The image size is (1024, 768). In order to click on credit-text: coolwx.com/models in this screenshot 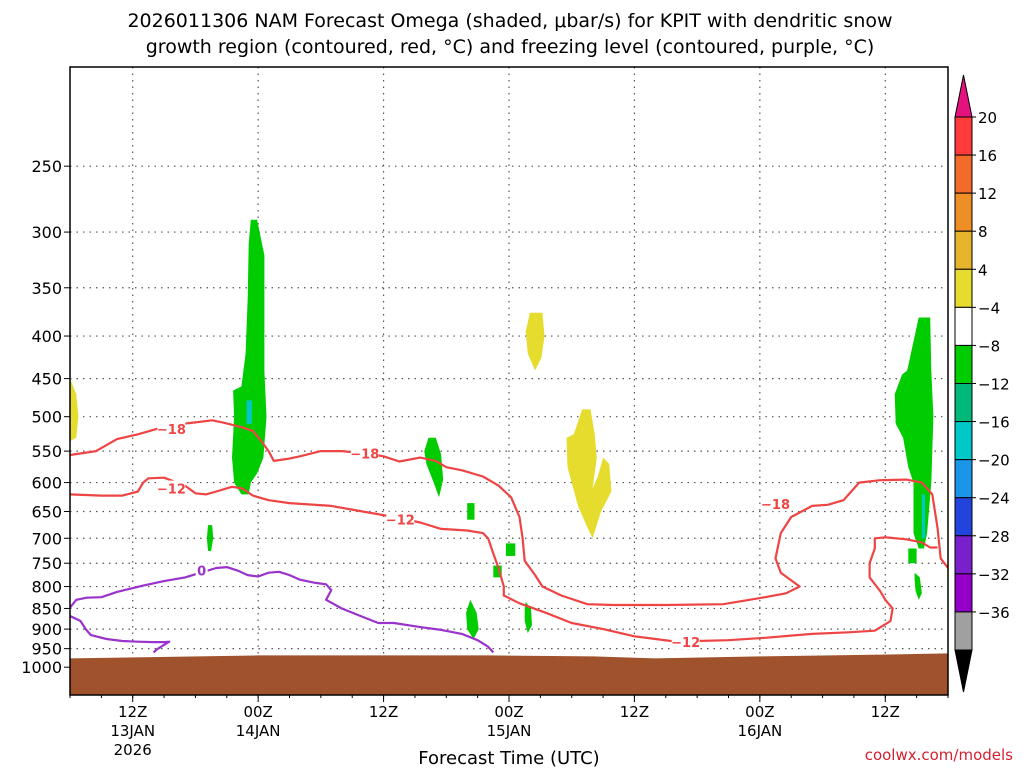, I will do `click(939, 755)`.